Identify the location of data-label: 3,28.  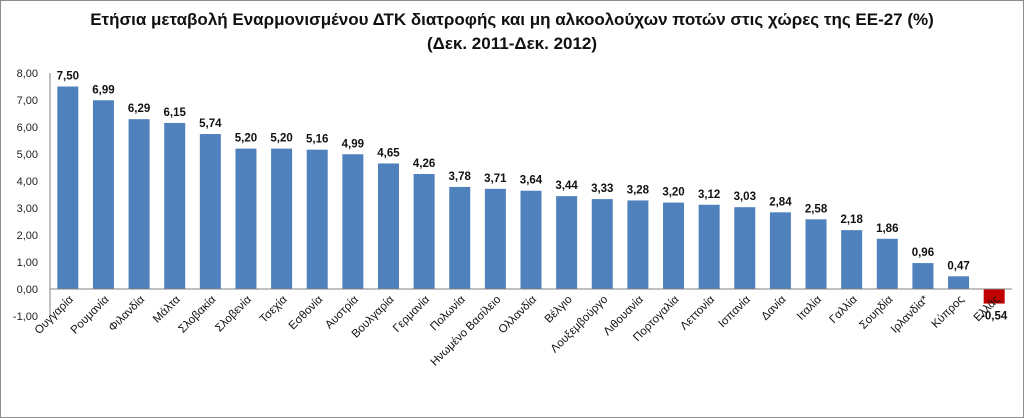
(638, 190).